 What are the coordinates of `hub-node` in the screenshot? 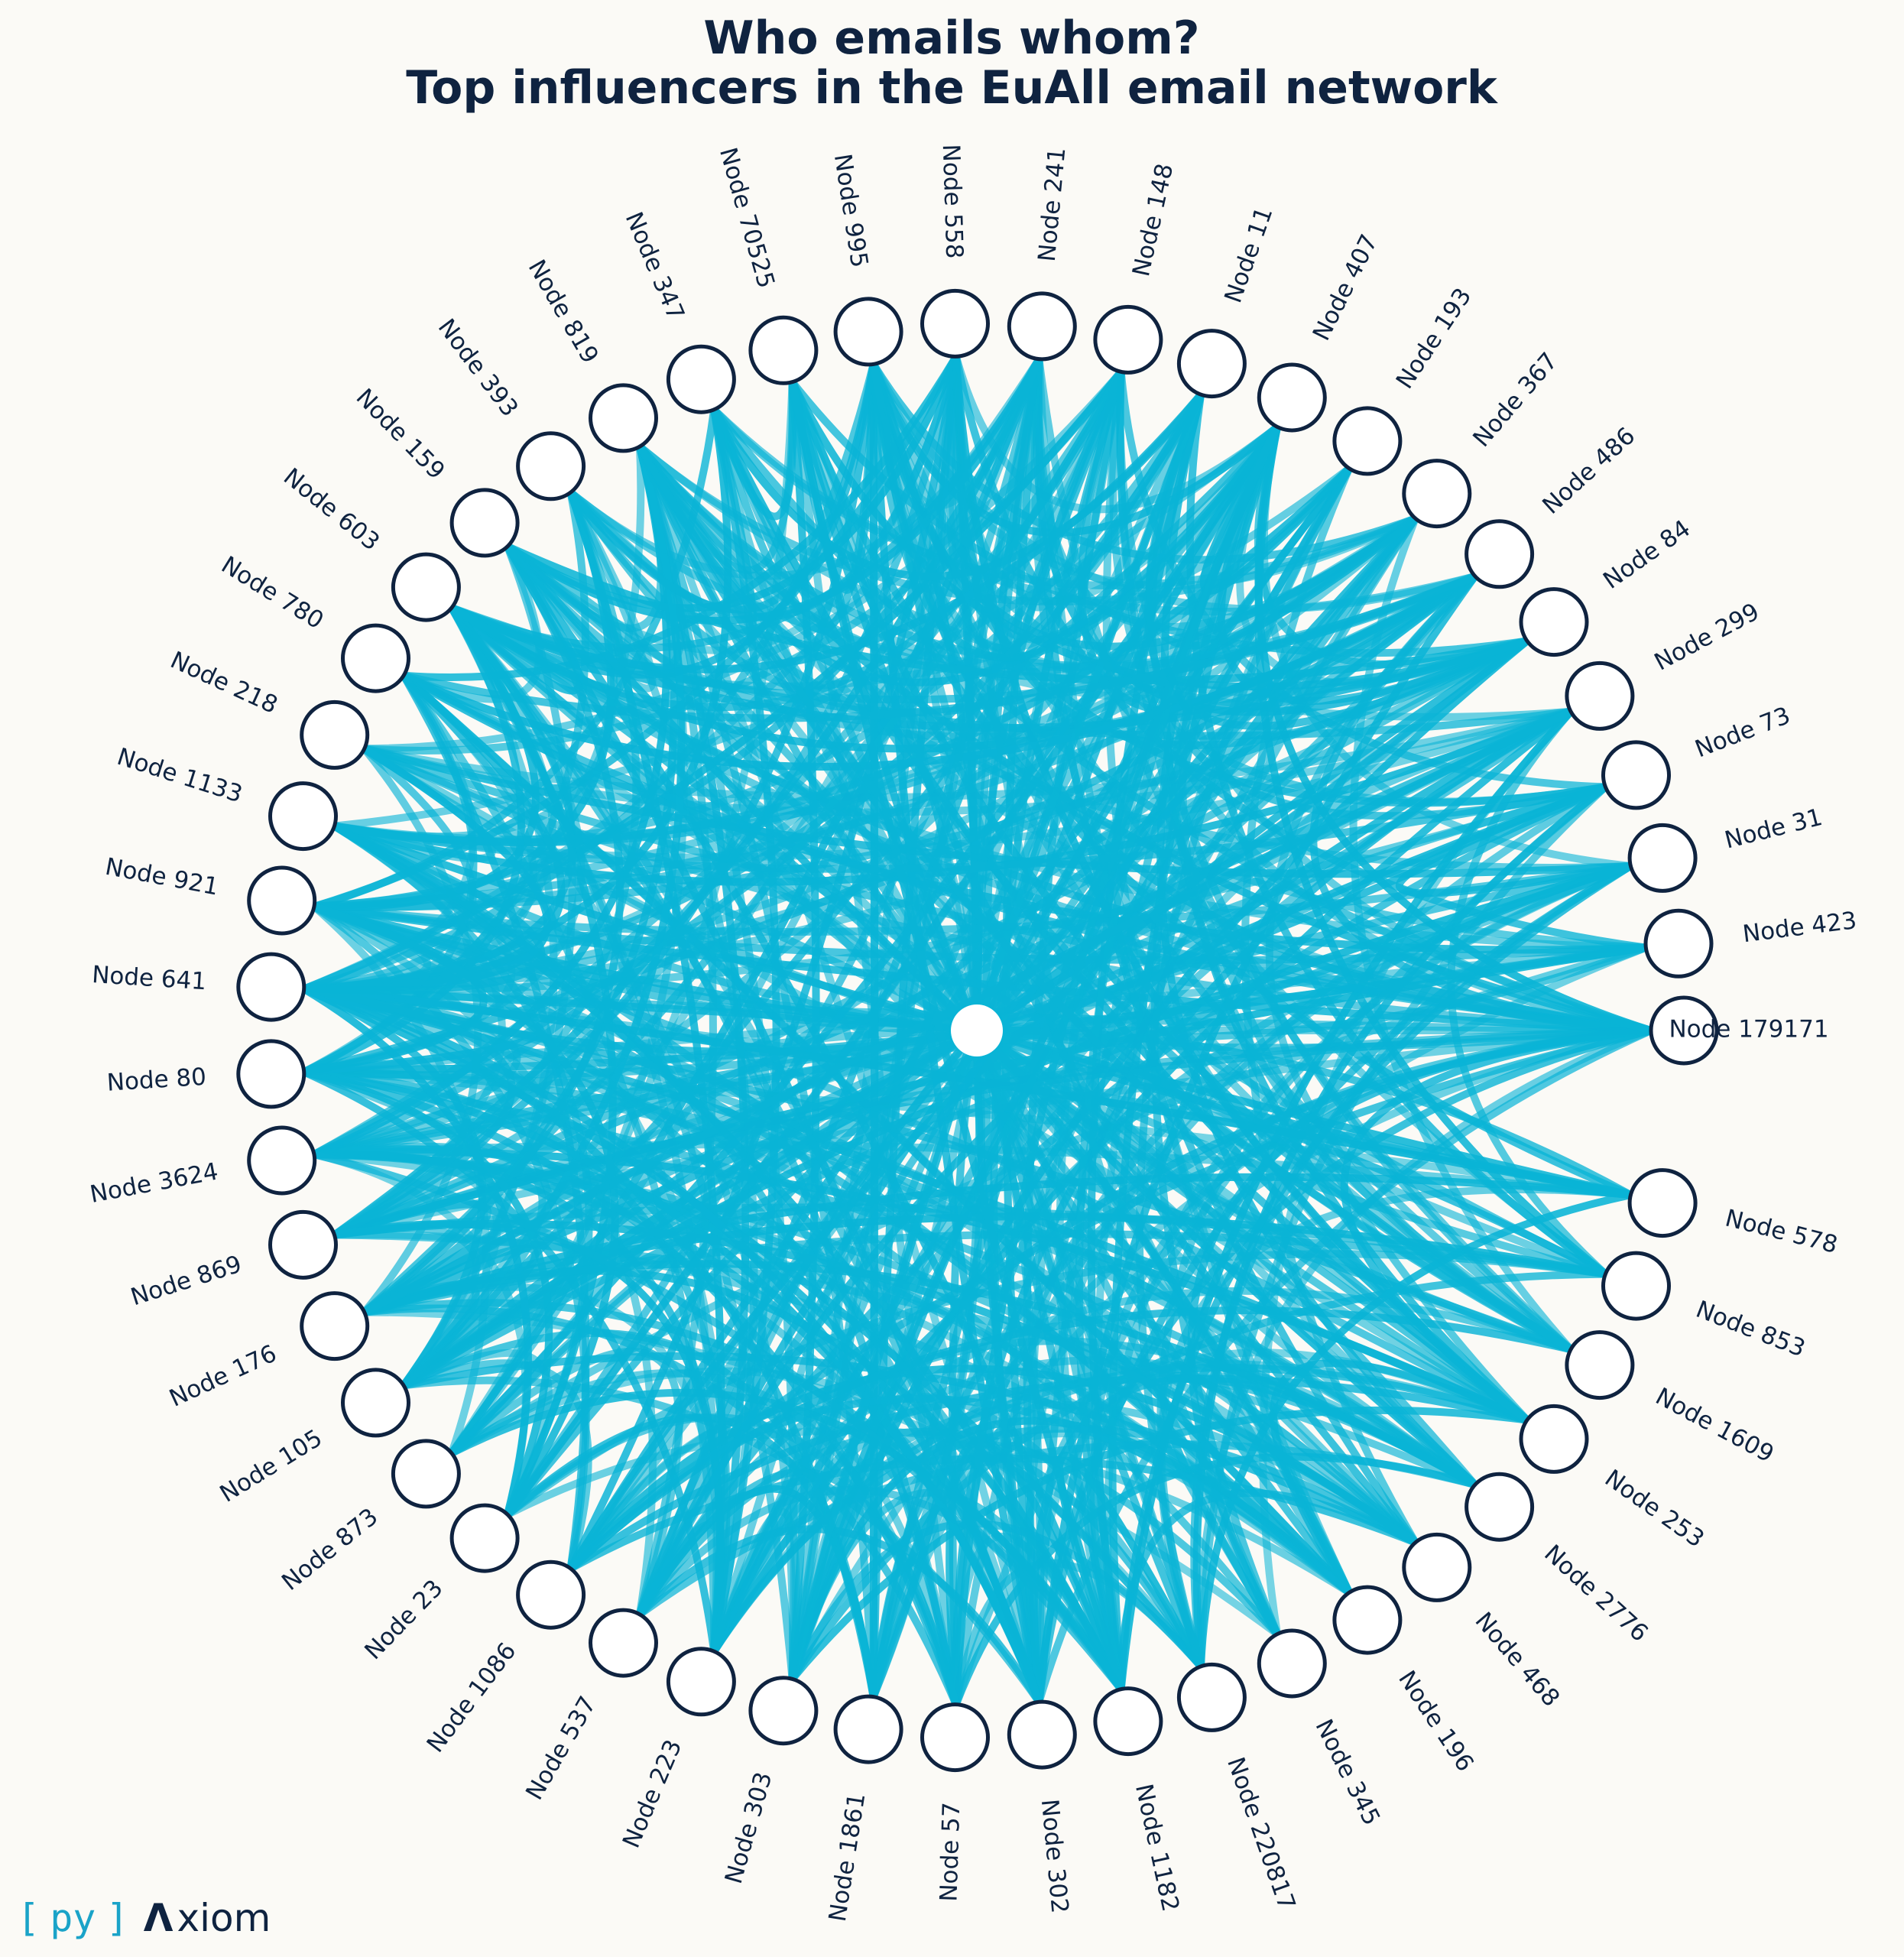 It's located at (977, 1030).